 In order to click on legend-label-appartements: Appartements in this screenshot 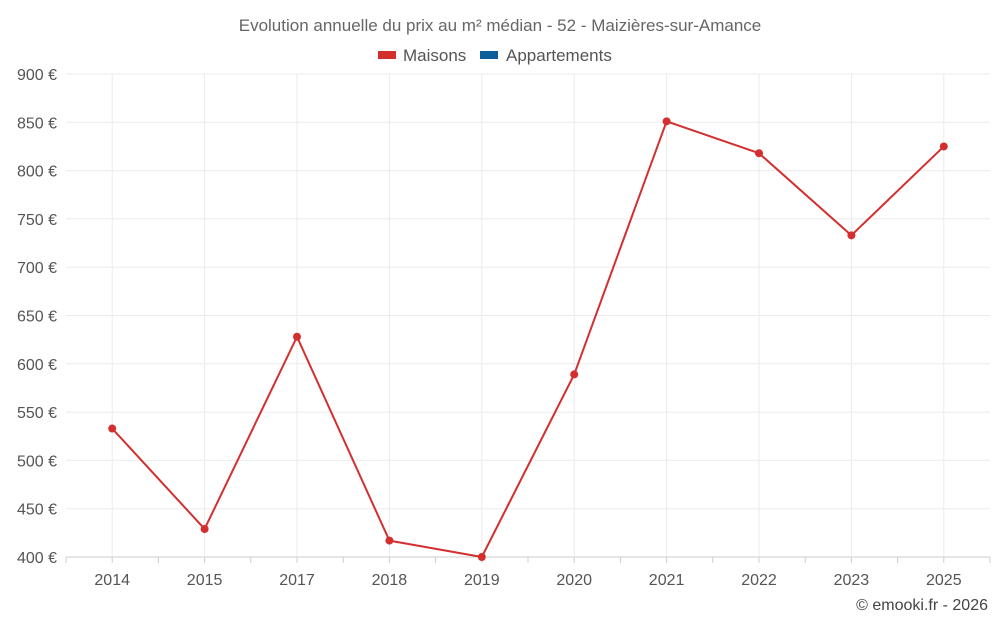, I will do `click(559, 55)`.